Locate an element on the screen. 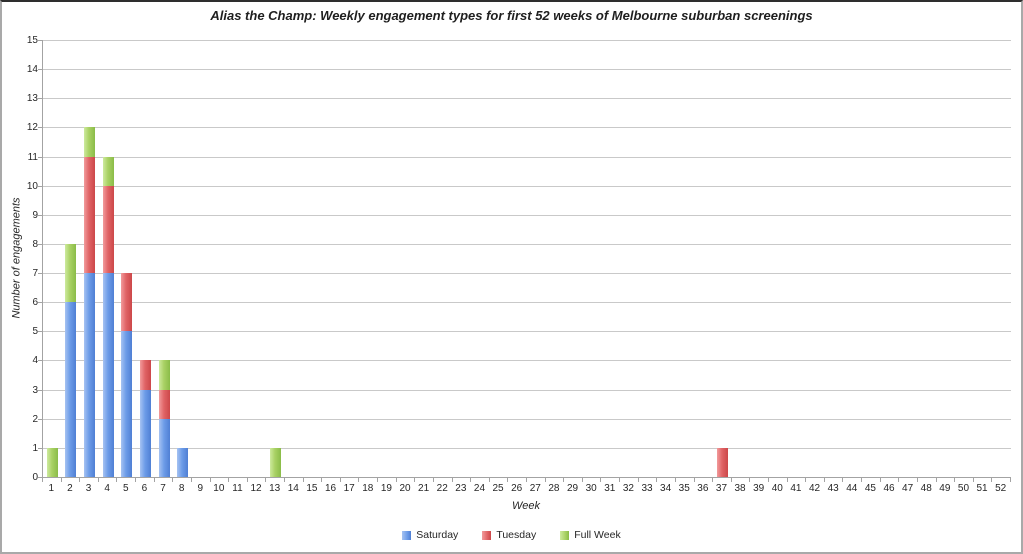  legend-label: Saturday is located at coordinates (437, 535).